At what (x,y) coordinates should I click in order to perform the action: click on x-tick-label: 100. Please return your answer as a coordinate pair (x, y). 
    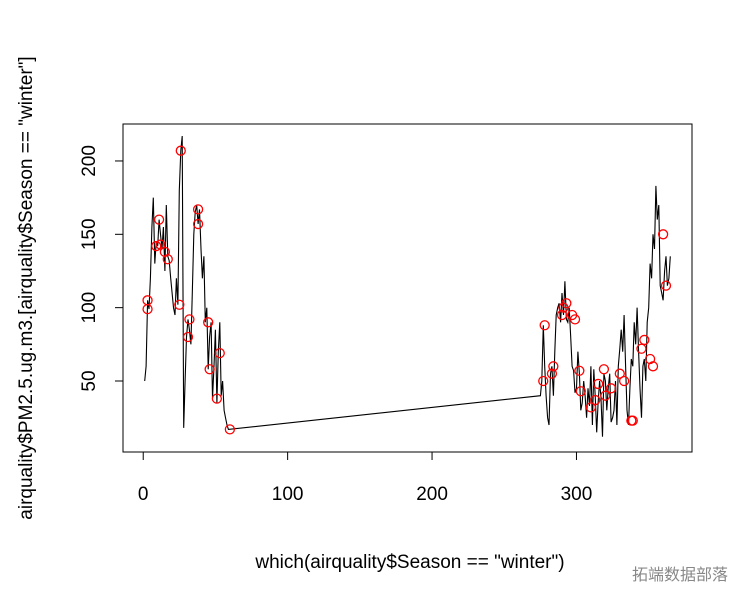
    Looking at the image, I should click on (288, 494).